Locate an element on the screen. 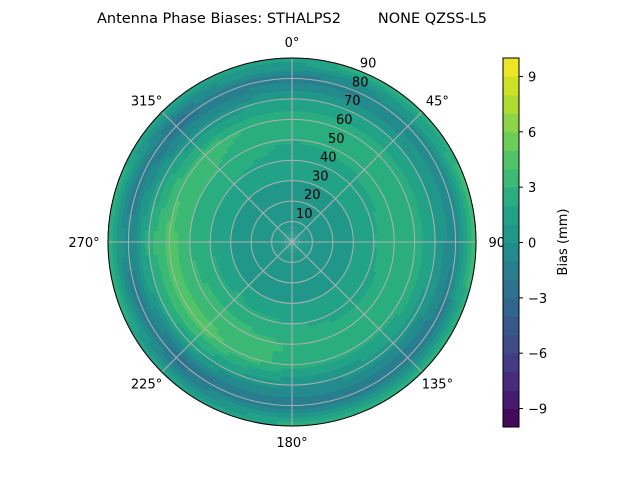 This screenshot has height=484, width=640. angular-tick-label: 135° is located at coordinates (437, 384).